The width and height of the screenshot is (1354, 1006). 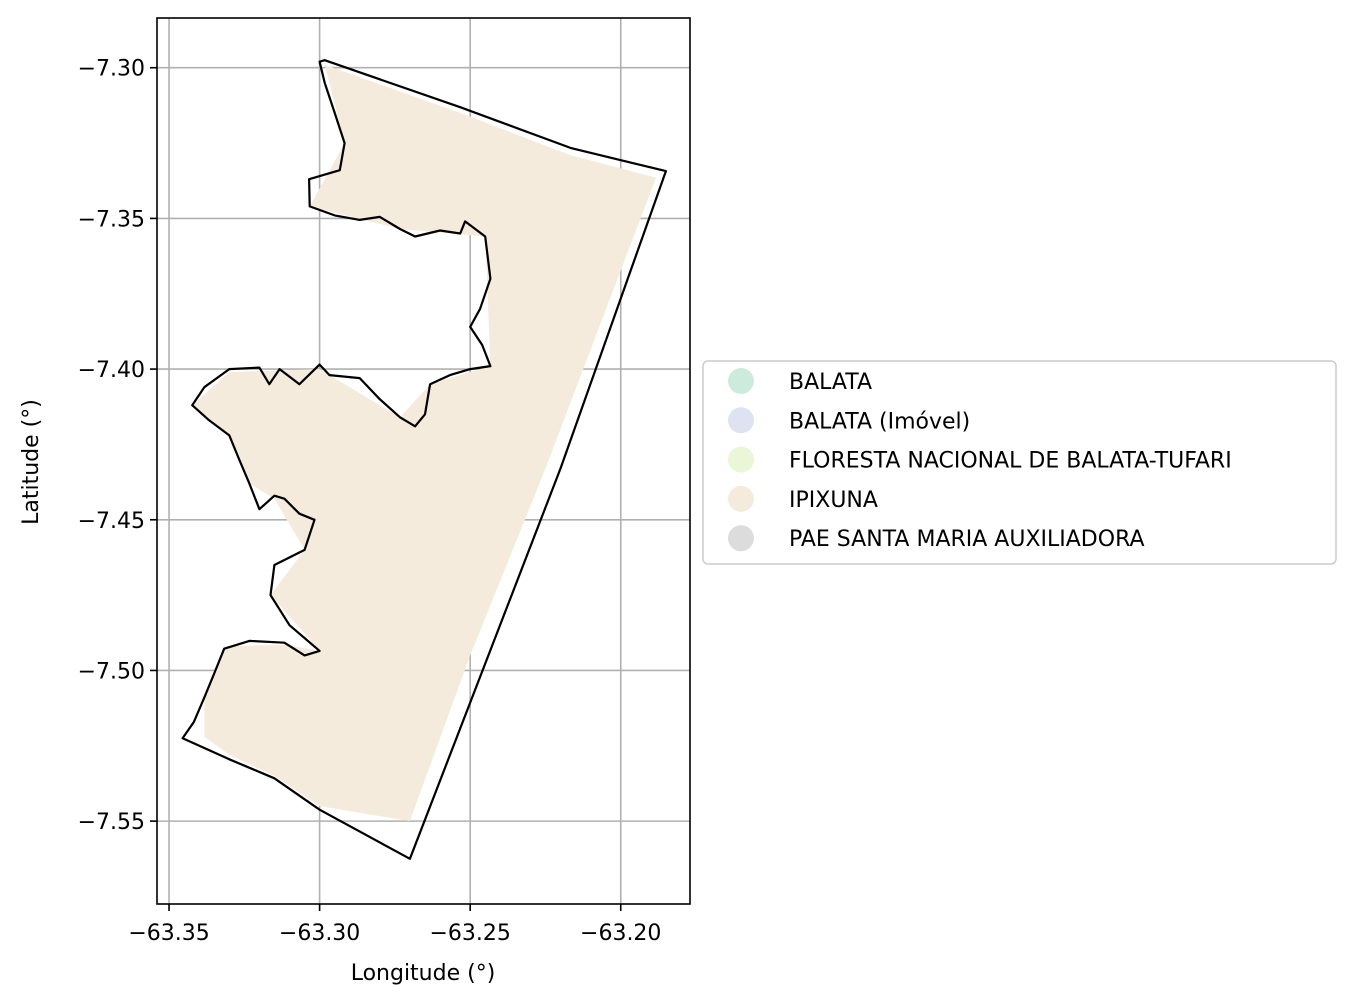 What do you see at coordinates (620, 933) in the screenshot?
I see `x-tick-label: −63.20` at bounding box center [620, 933].